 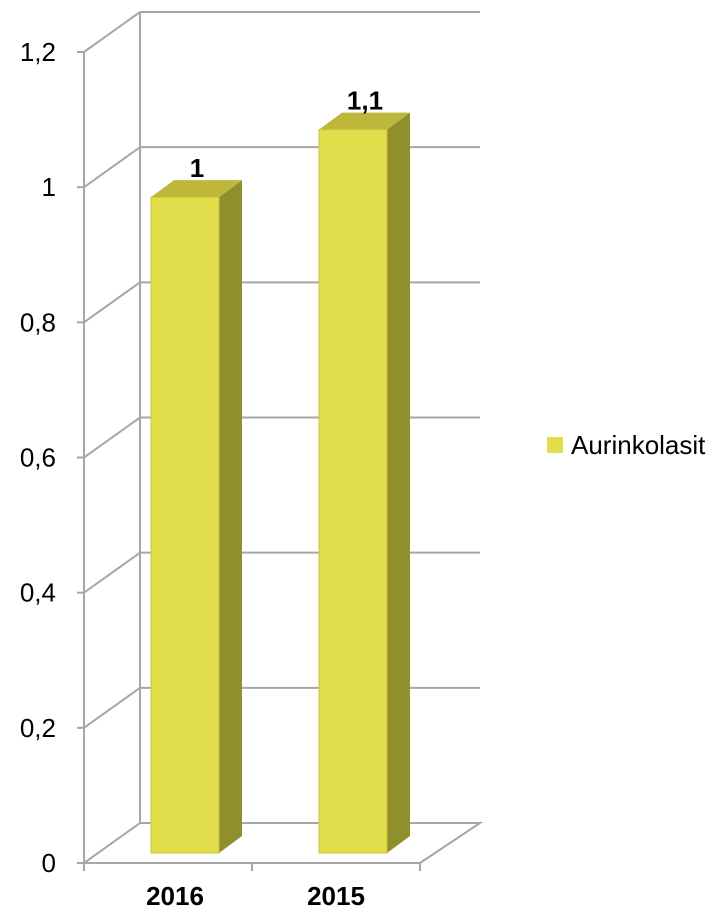 I want to click on data-label: 1,1, so click(x=365, y=101).